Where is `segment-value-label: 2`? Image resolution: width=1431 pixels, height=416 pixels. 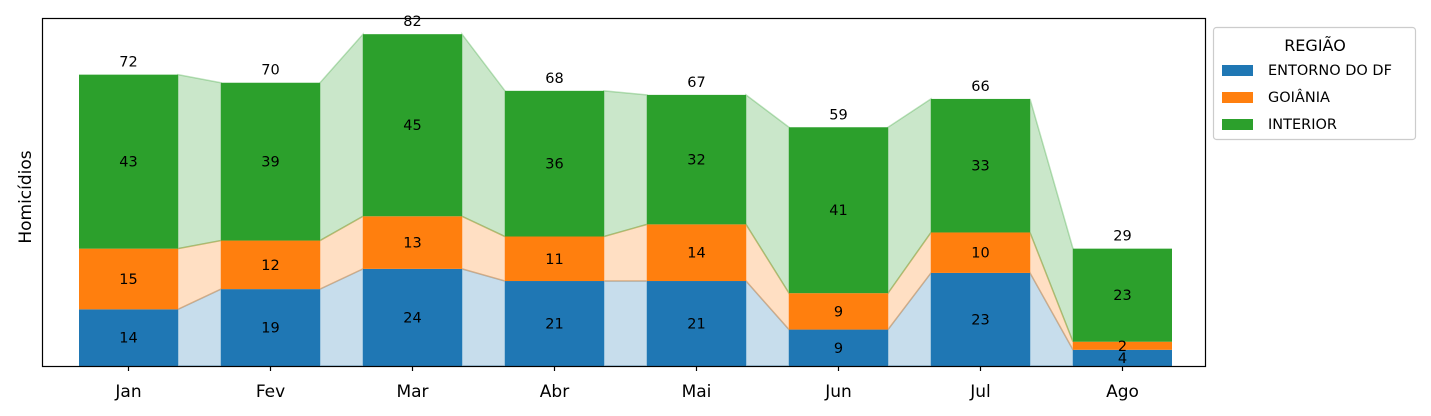 segment-value-label: 2 is located at coordinates (1122, 347).